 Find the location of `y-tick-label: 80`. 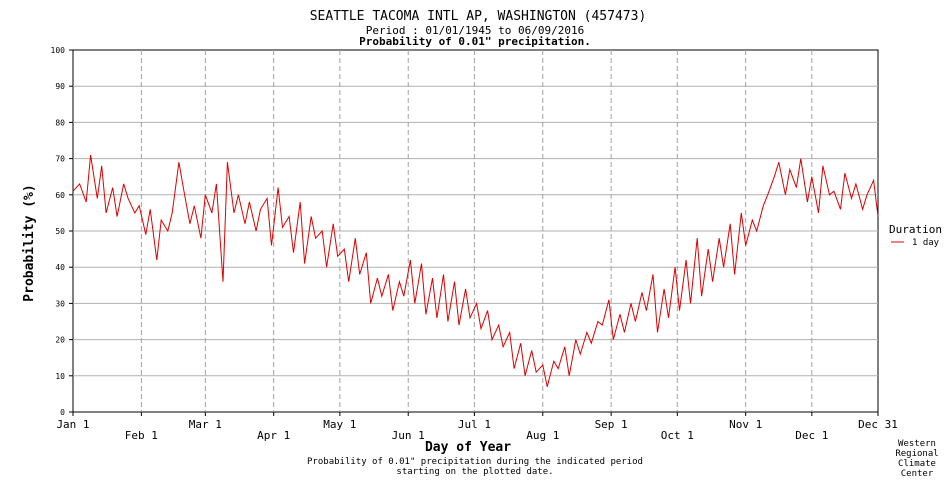

y-tick-label: 80 is located at coordinates (60, 122).